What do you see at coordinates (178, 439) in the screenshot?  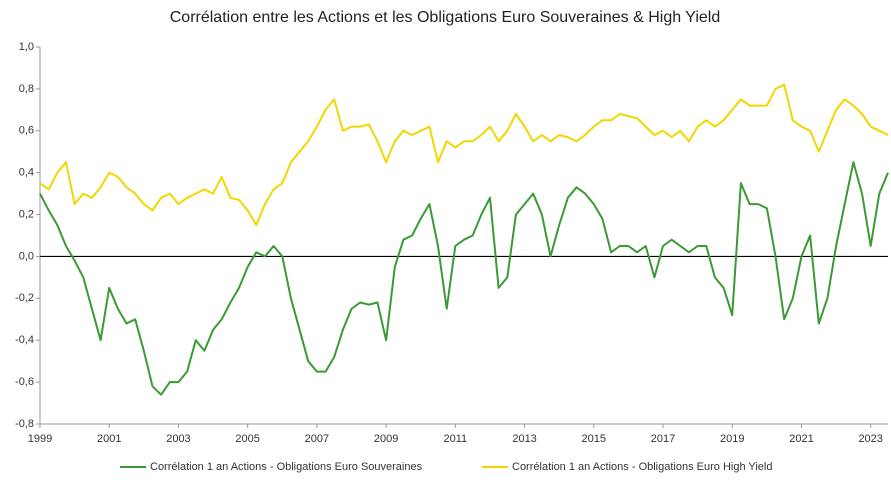 I see `x-tick-label: 2003` at bounding box center [178, 439].